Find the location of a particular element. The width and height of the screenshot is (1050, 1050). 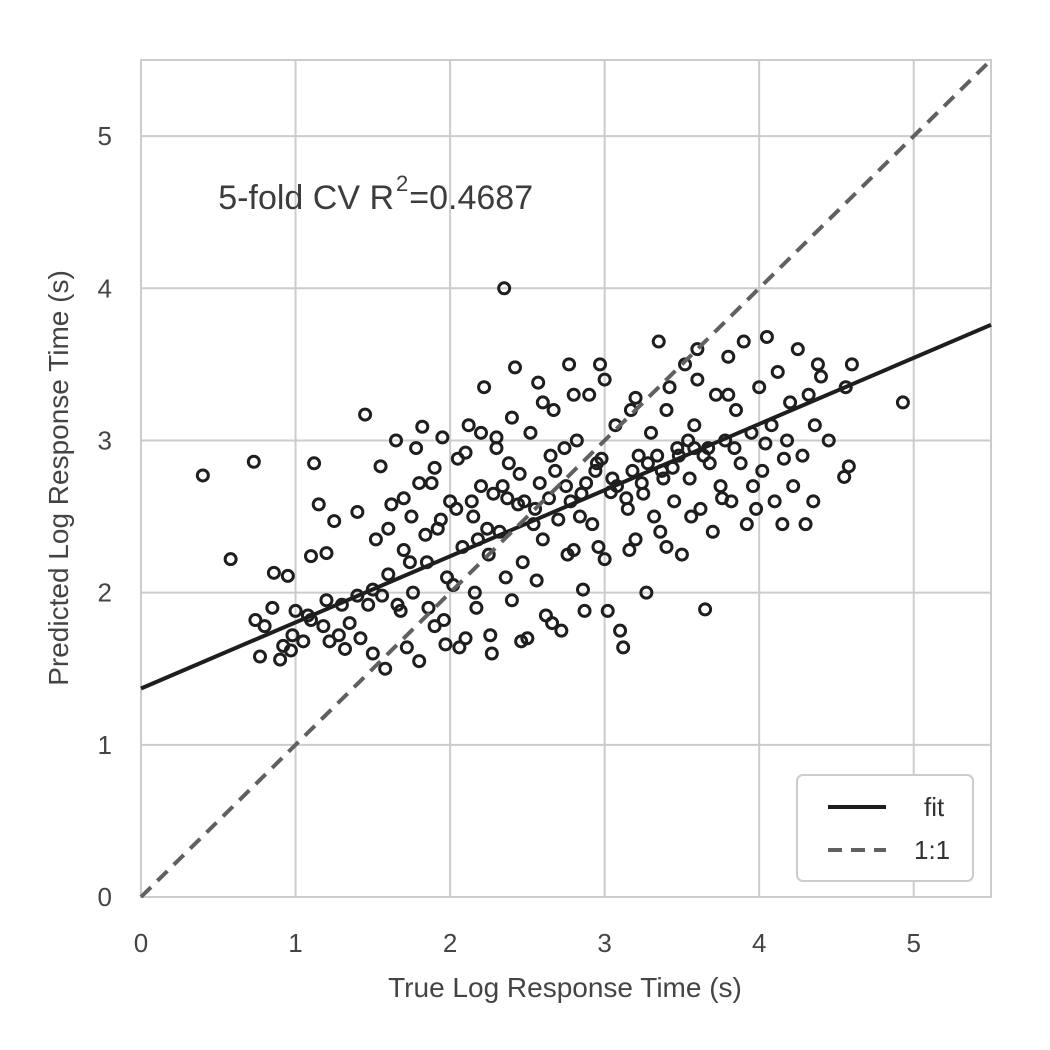

legend-one-to-one-label: 1:1 is located at coordinates (932, 850).